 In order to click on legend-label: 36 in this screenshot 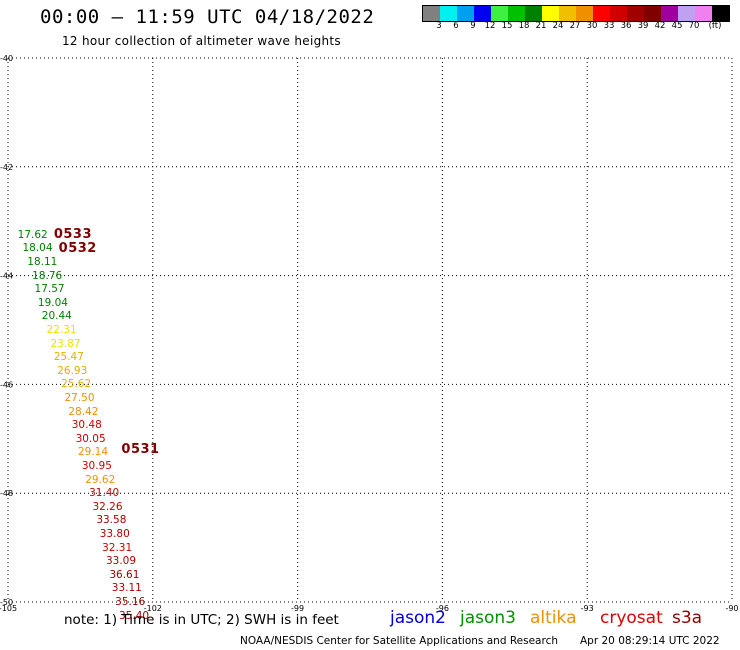, I will do `click(626, 26)`.